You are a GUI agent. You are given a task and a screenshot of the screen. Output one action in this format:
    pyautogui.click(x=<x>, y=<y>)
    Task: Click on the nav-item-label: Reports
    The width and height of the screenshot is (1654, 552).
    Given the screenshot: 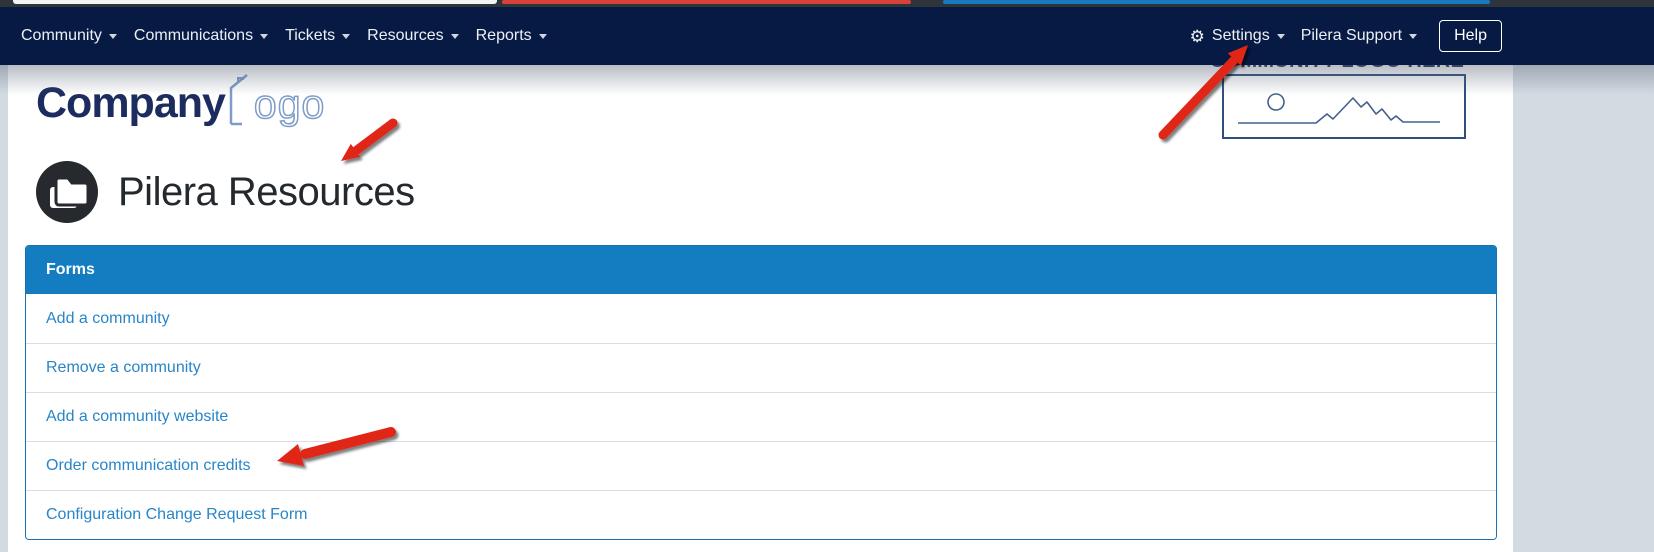 What is the action you would take?
    pyautogui.click(x=503, y=35)
    